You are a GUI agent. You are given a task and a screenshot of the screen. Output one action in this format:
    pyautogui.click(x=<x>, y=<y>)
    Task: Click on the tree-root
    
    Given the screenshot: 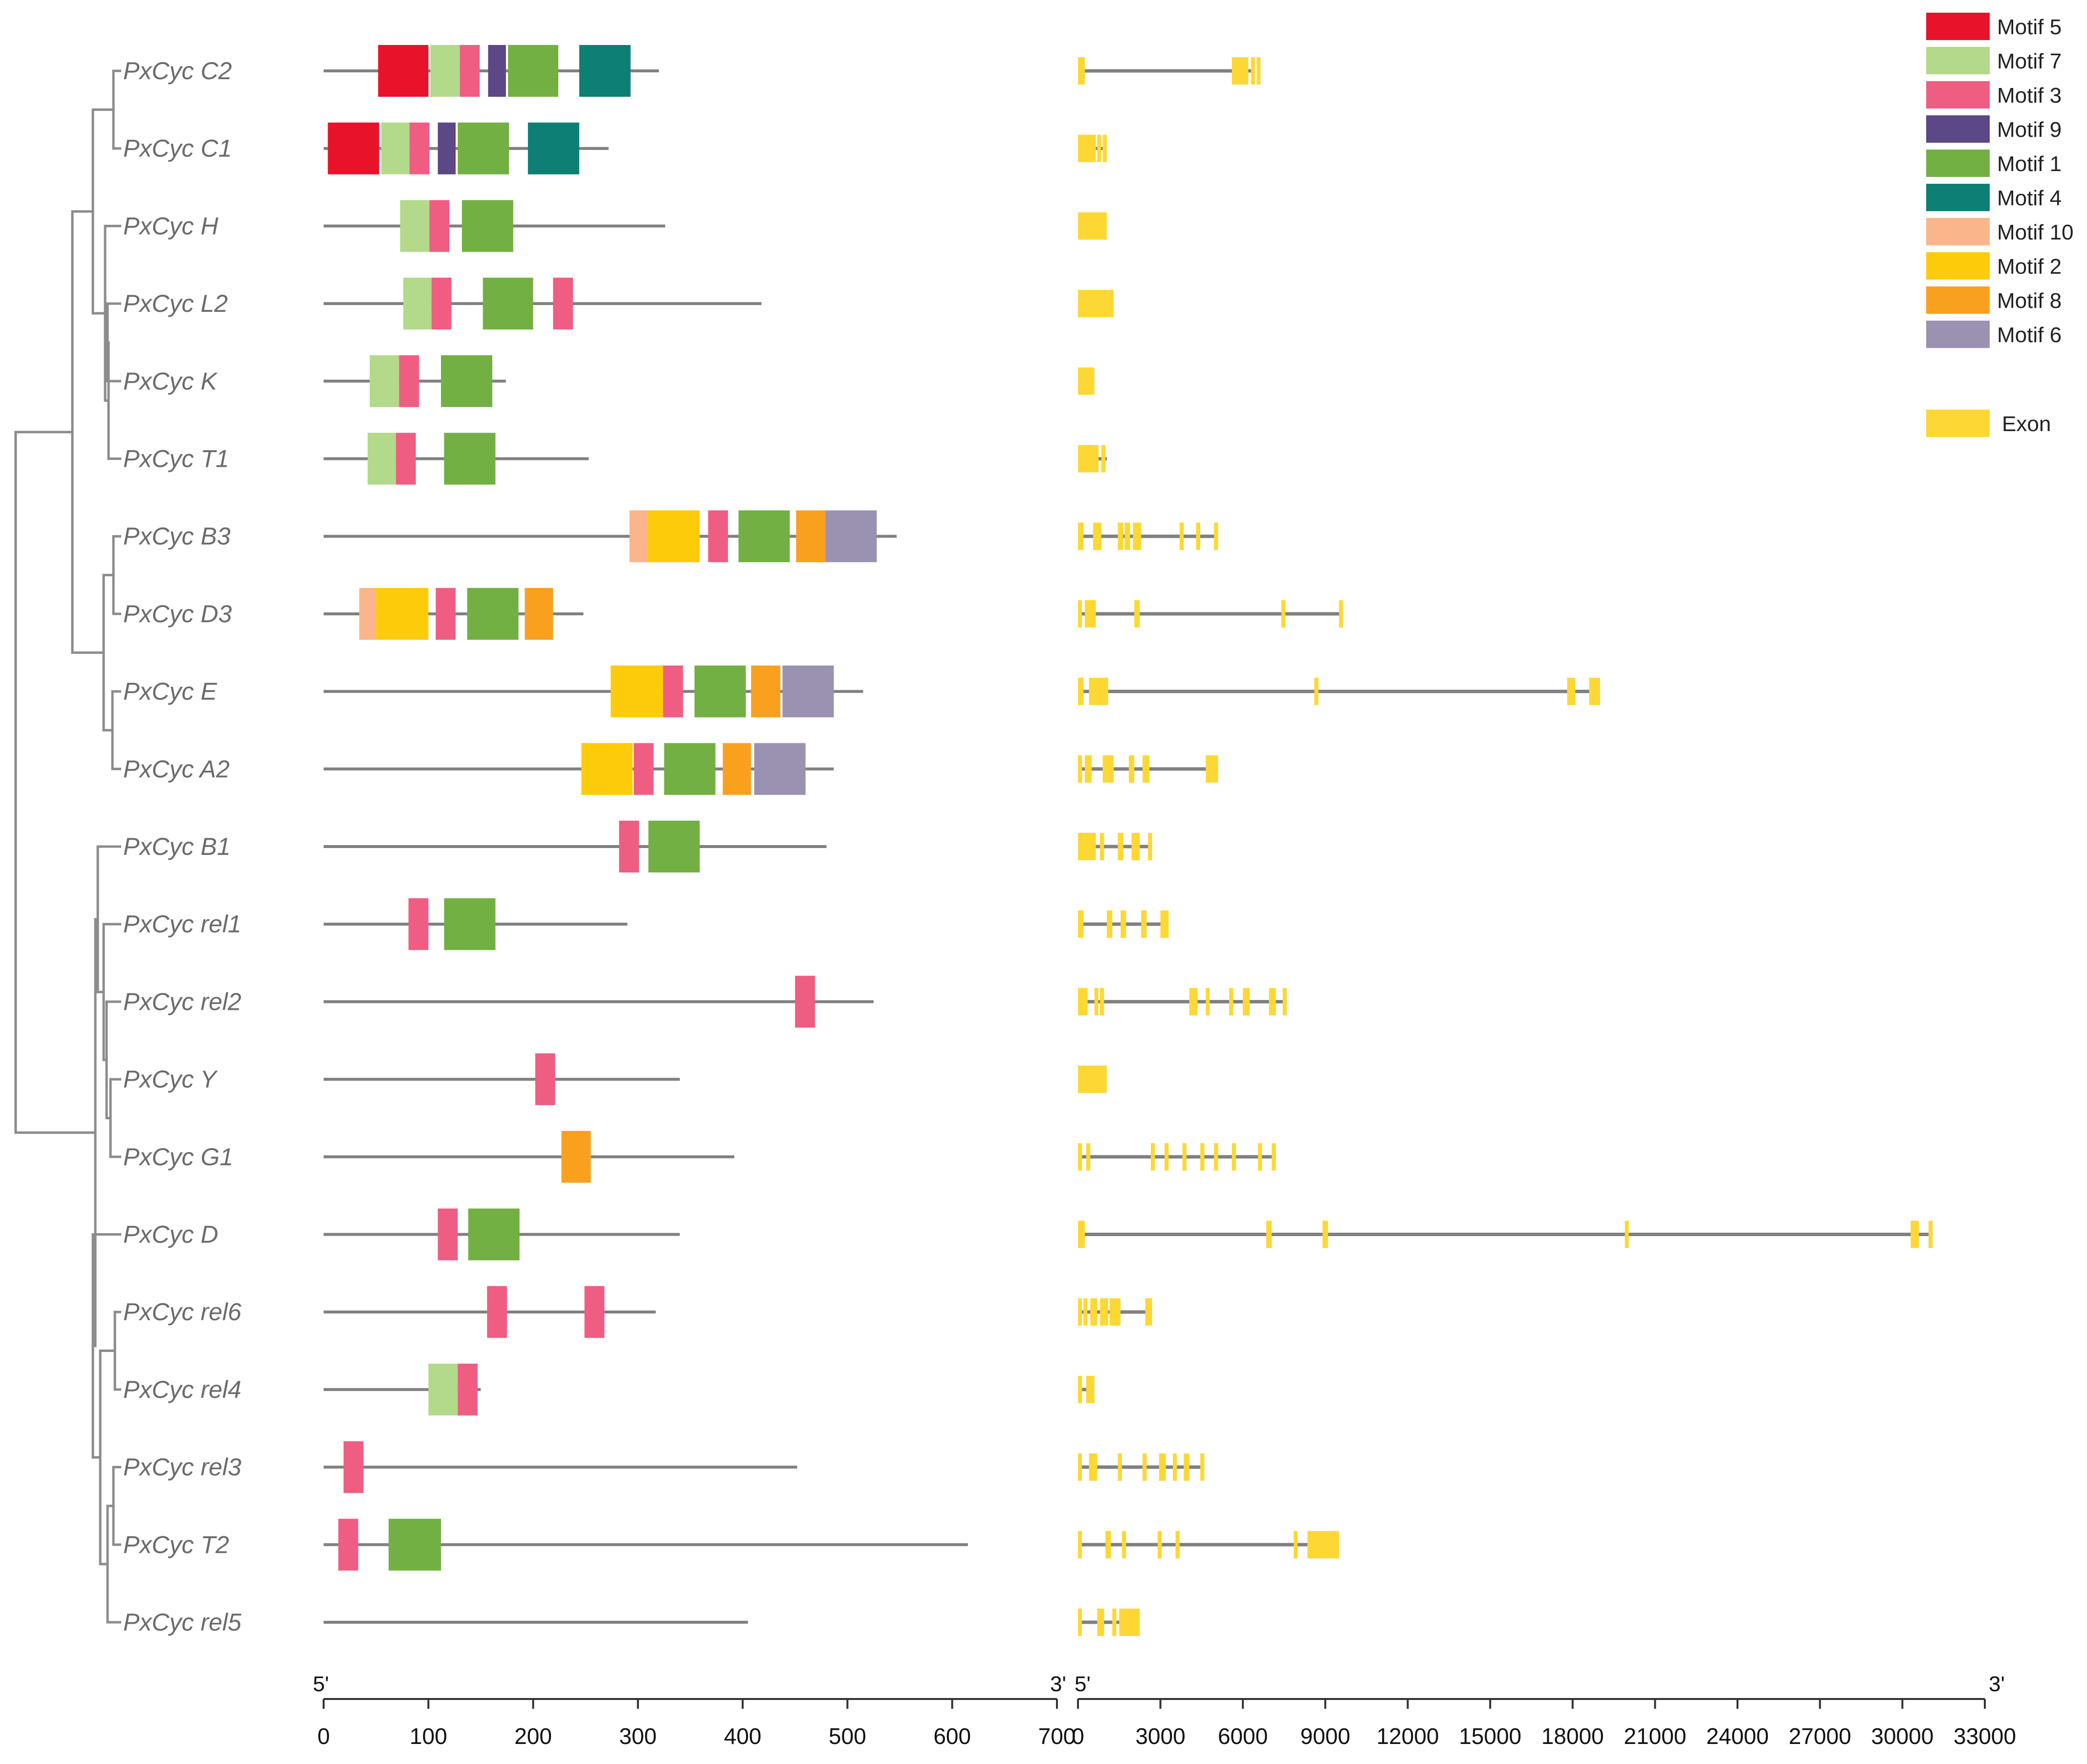 What is the action you would take?
    pyautogui.click(x=54, y=782)
    